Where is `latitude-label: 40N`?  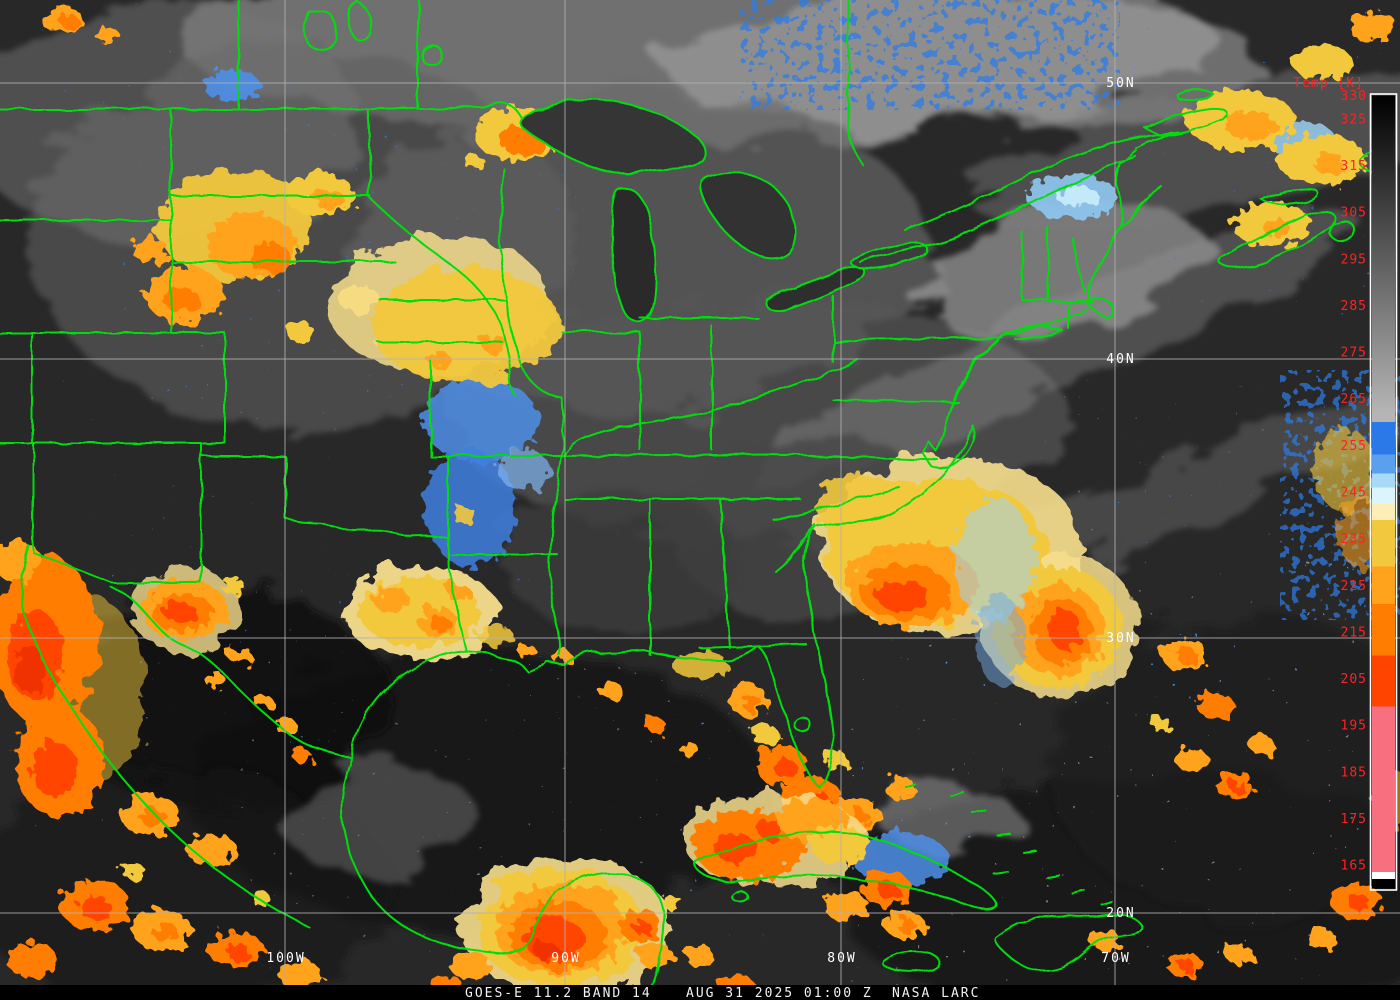 latitude-label: 40N is located at coordinates (1120, 359).